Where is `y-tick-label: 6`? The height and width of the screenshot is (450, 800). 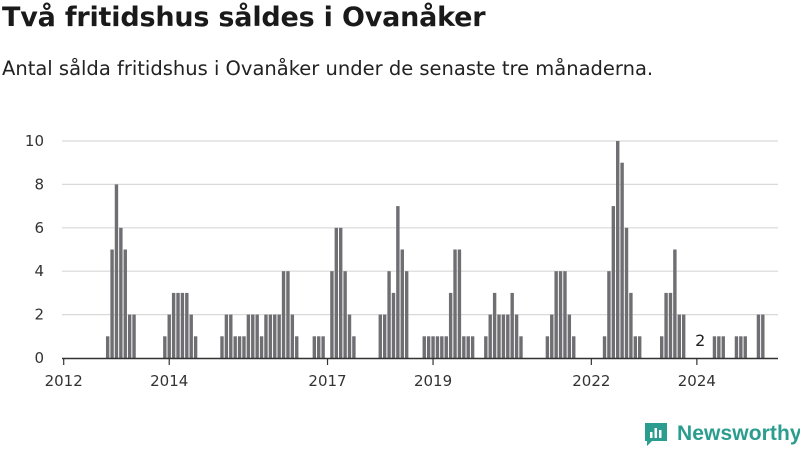 y-tick-label: 6 is located at coordinates (39, 228).